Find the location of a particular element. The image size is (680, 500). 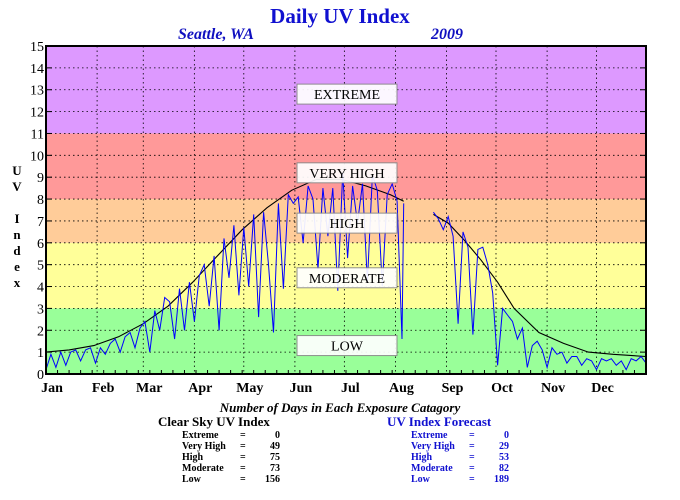

x-tick-label: Jun is located at coordinates (301, 388).